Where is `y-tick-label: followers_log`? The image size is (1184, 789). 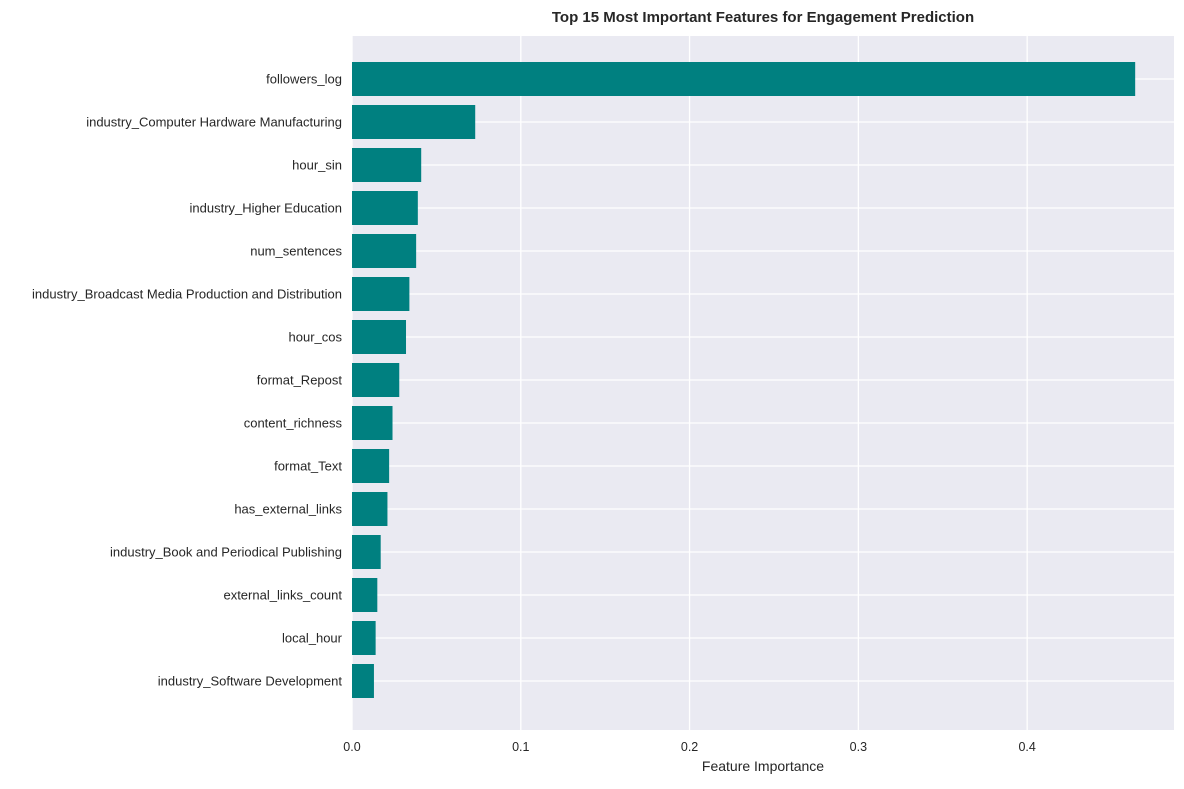
y-tick-label: followers_log is located at coordinates (304, 79).